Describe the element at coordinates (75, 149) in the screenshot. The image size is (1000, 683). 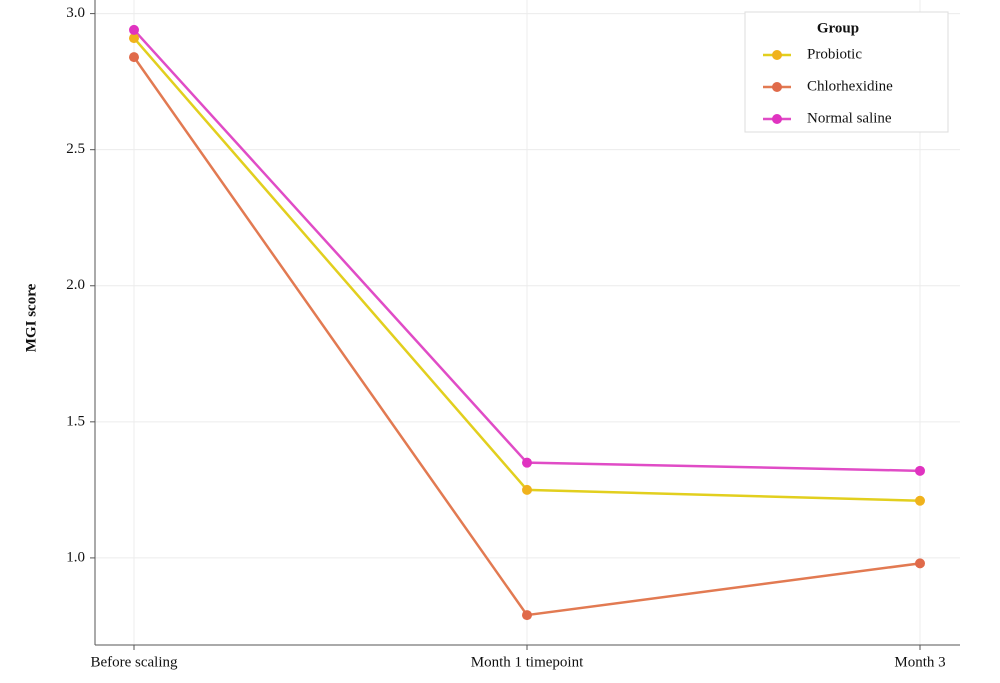
I see `y-tick-label: 2.5` at that location.